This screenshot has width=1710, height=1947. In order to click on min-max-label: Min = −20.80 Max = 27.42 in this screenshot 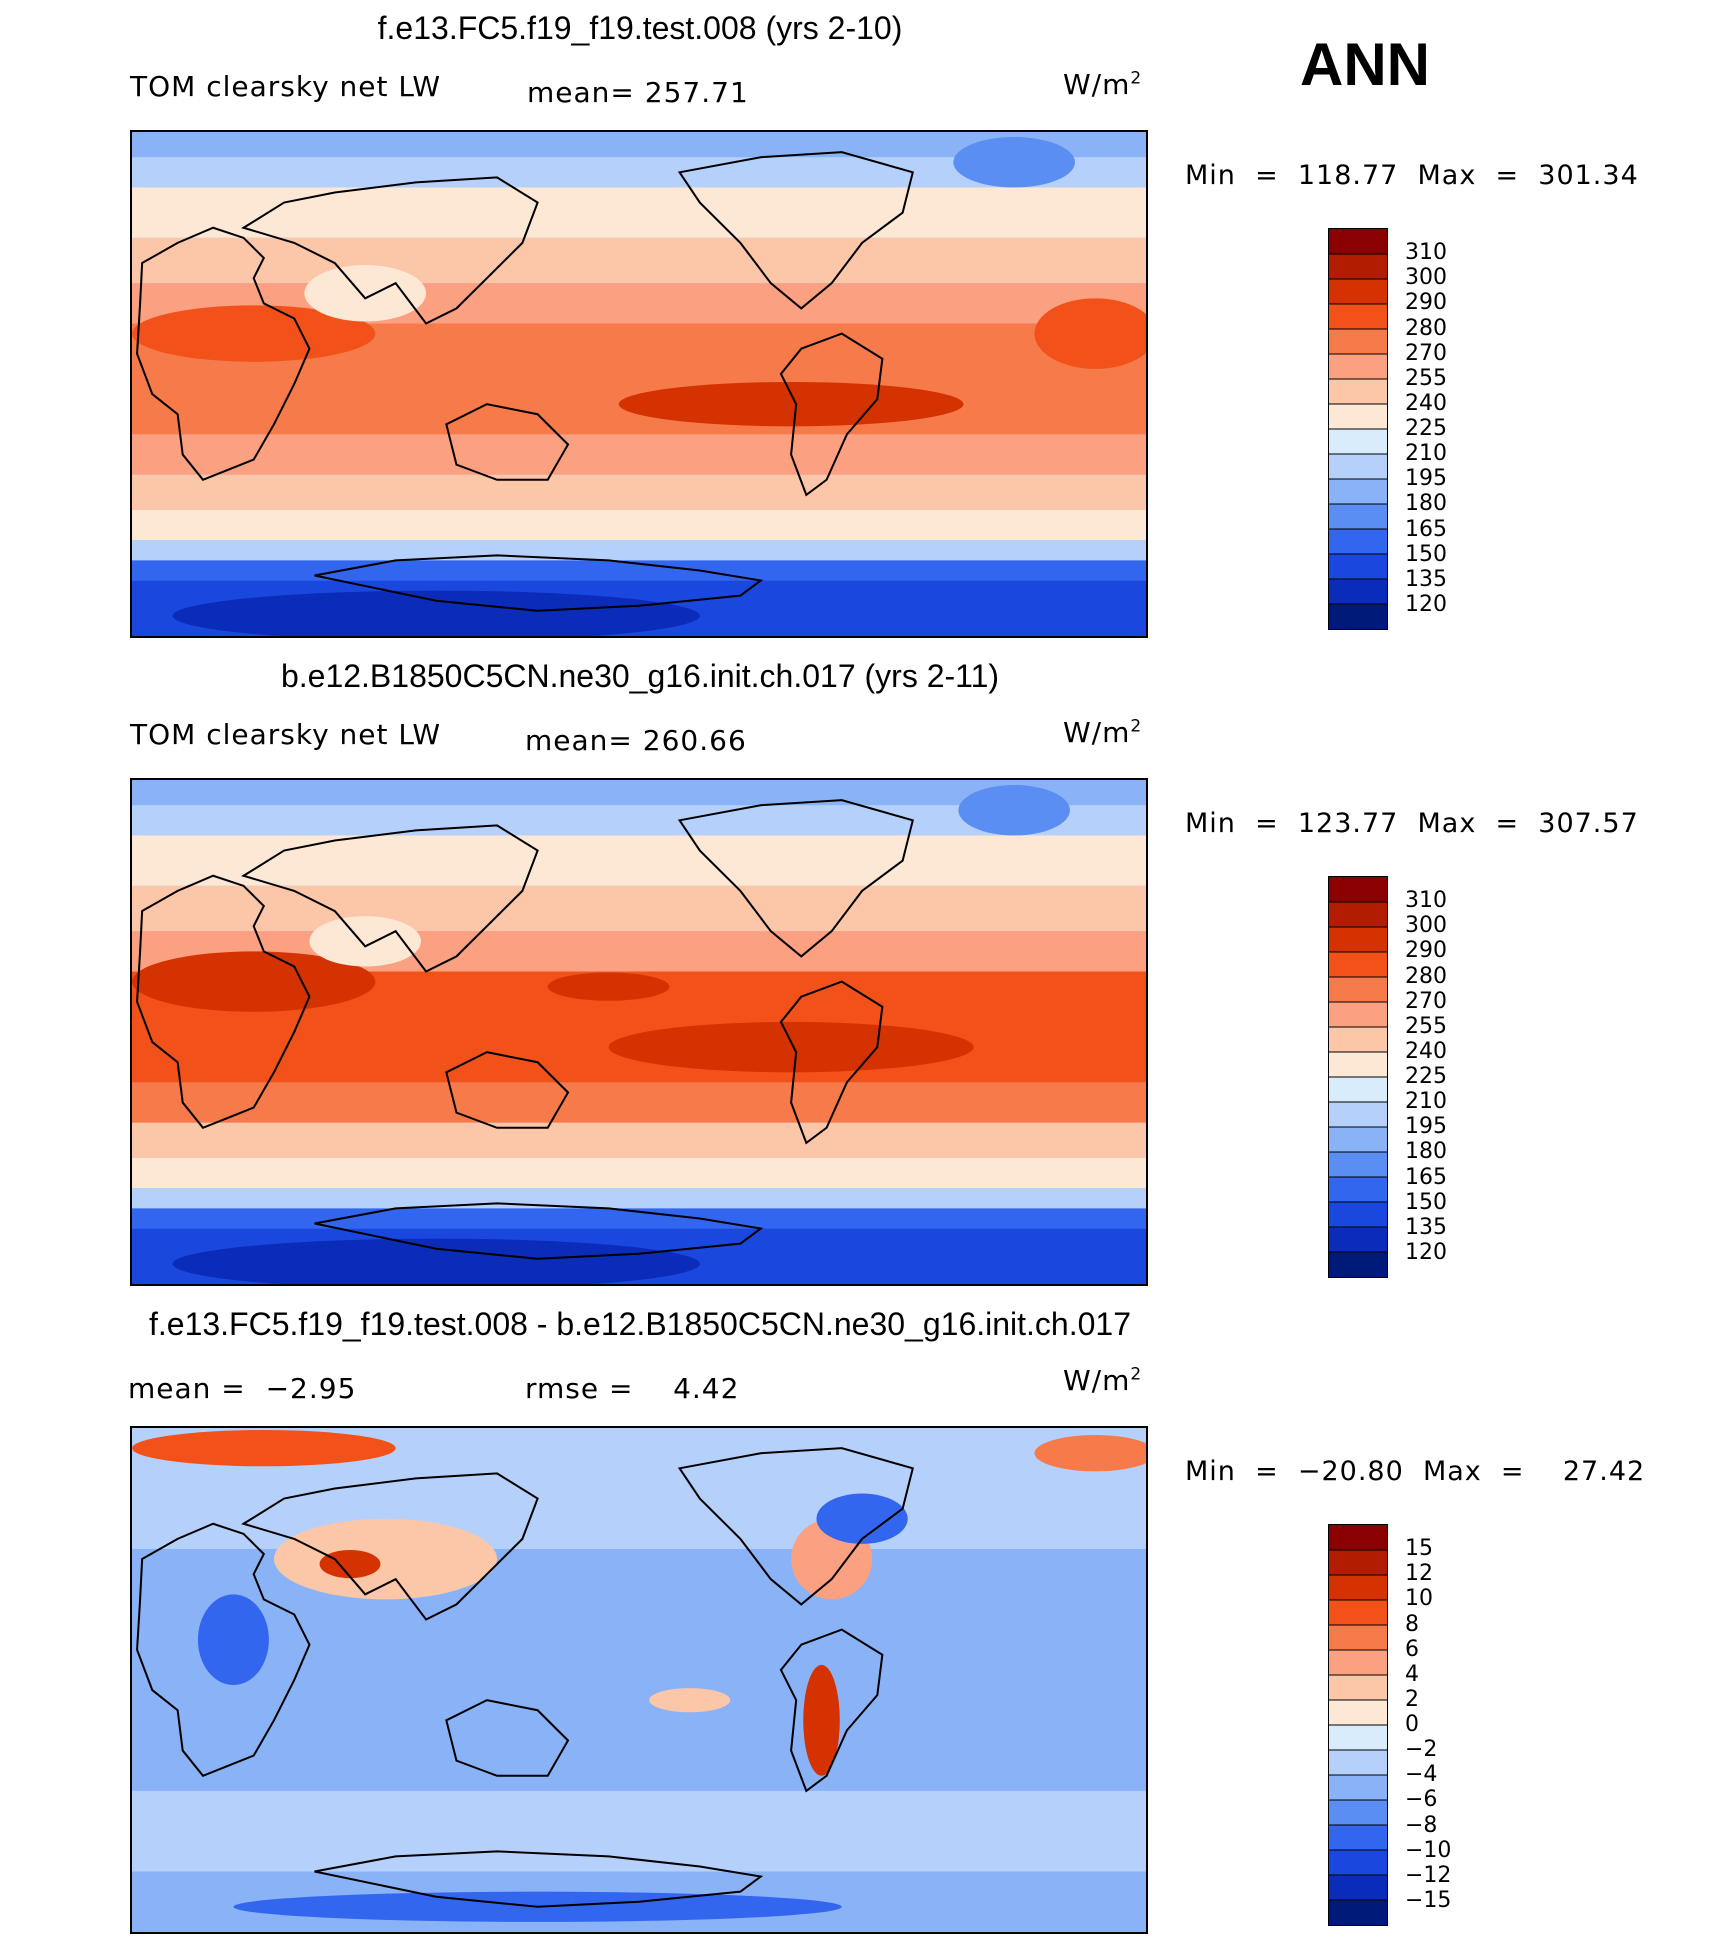, I will do `click(1415, 1471)`.